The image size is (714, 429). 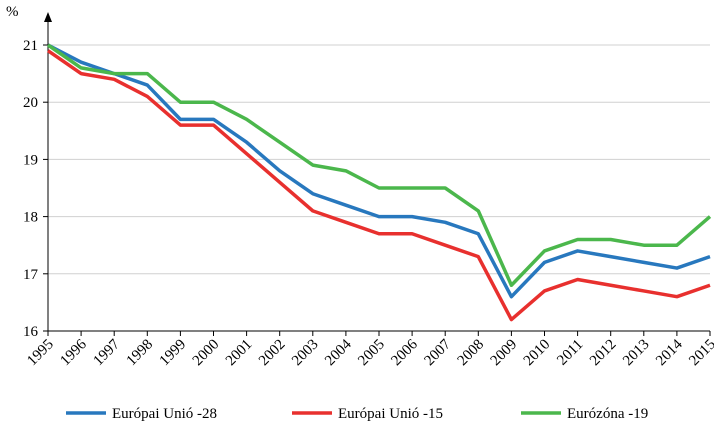 What do you see at coordinates (669, 352) in the screenshot?
I see `x-tick-label: 2014` at bounding box center [669, 352].